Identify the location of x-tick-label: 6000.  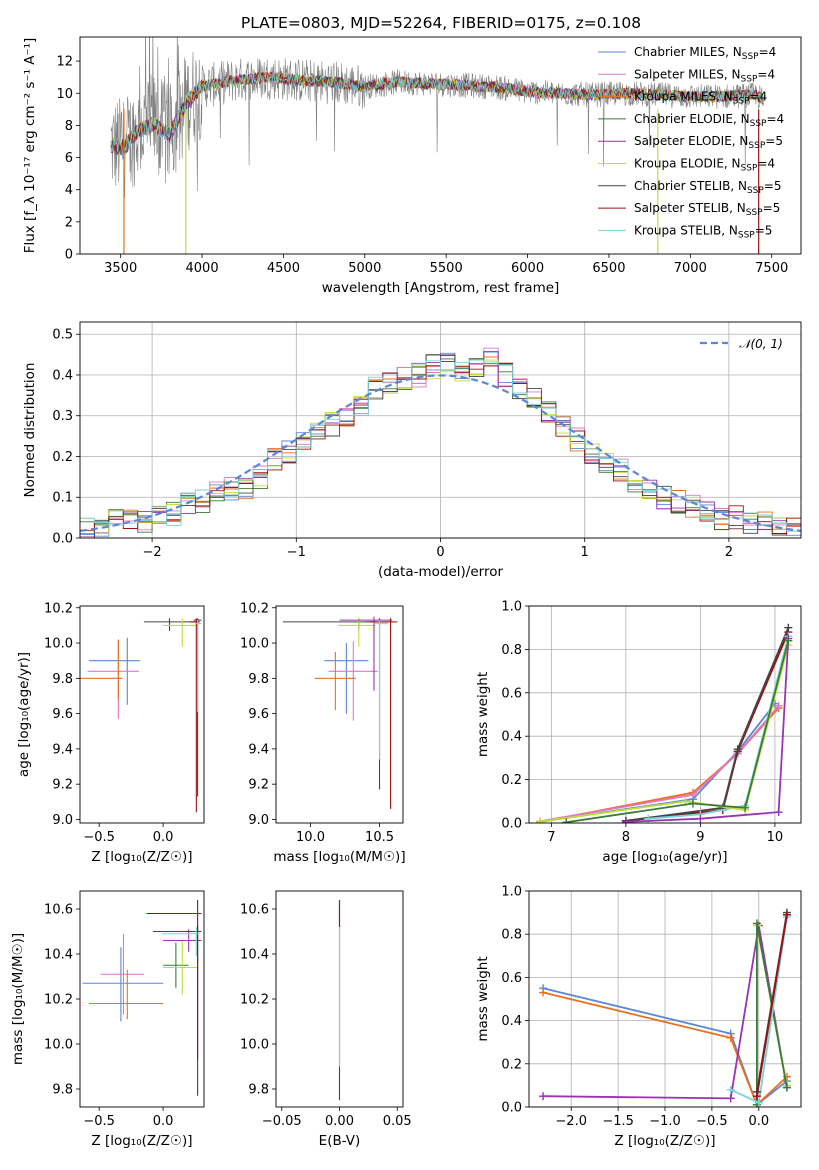
(527, 268).